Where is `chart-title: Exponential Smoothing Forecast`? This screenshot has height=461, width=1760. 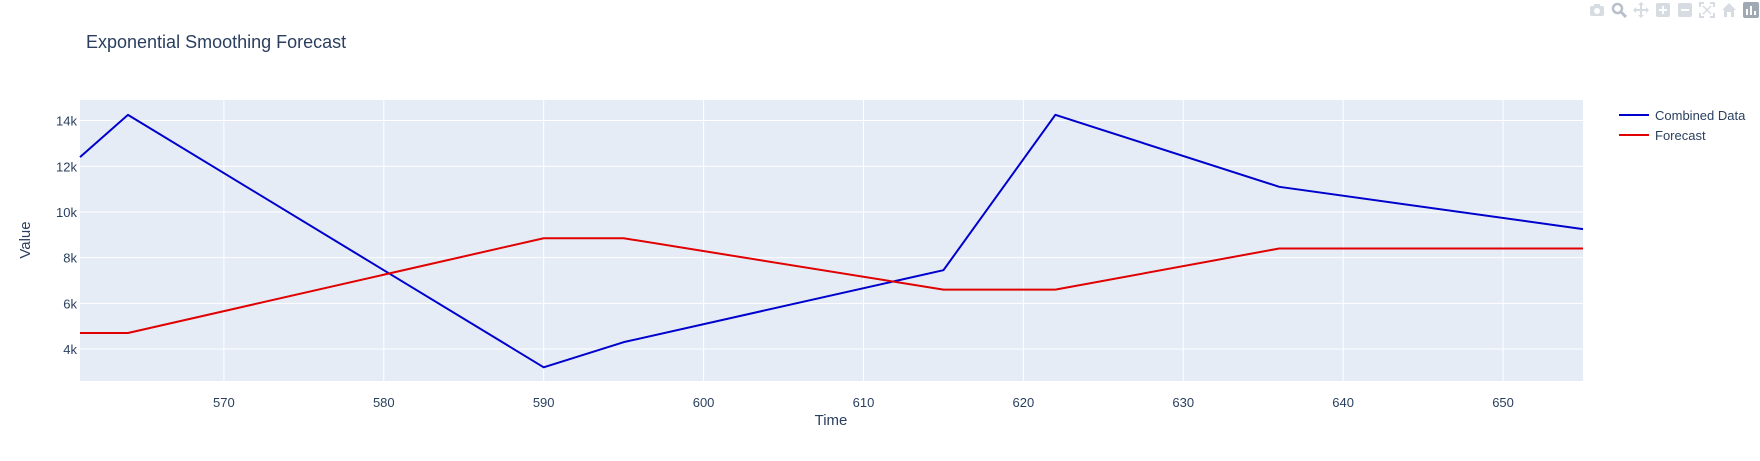 chart-title: Exponential Smoothing Forecast is located at coordinates (216, 42).